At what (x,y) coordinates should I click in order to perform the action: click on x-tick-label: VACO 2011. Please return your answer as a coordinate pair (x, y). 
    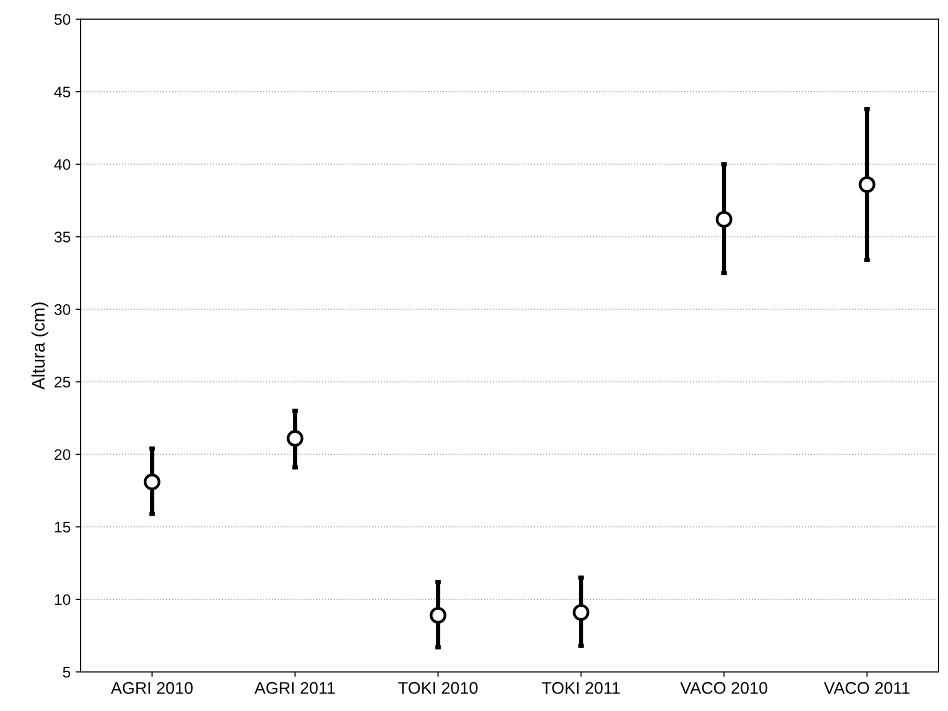
    Looking at the image, I should click on (867, 688).